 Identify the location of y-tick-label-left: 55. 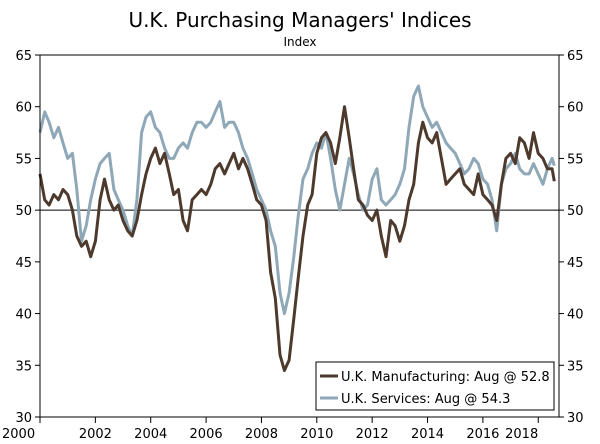
(23, 159).